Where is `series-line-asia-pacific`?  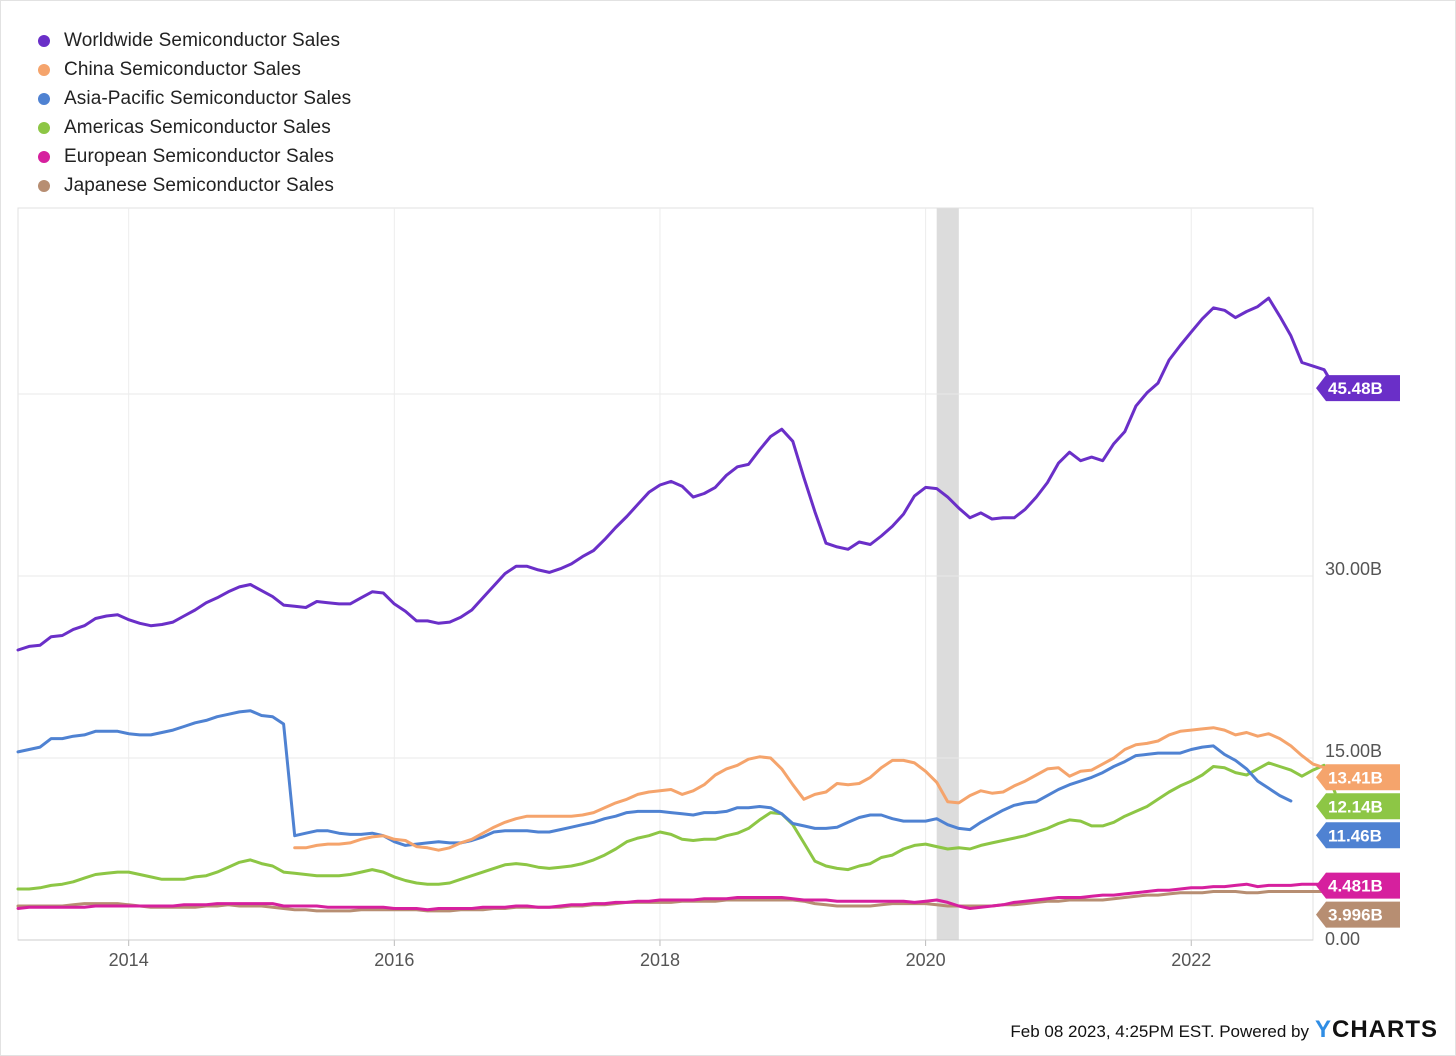
series-line-asia-pacific is located at coordinates (654, 778).